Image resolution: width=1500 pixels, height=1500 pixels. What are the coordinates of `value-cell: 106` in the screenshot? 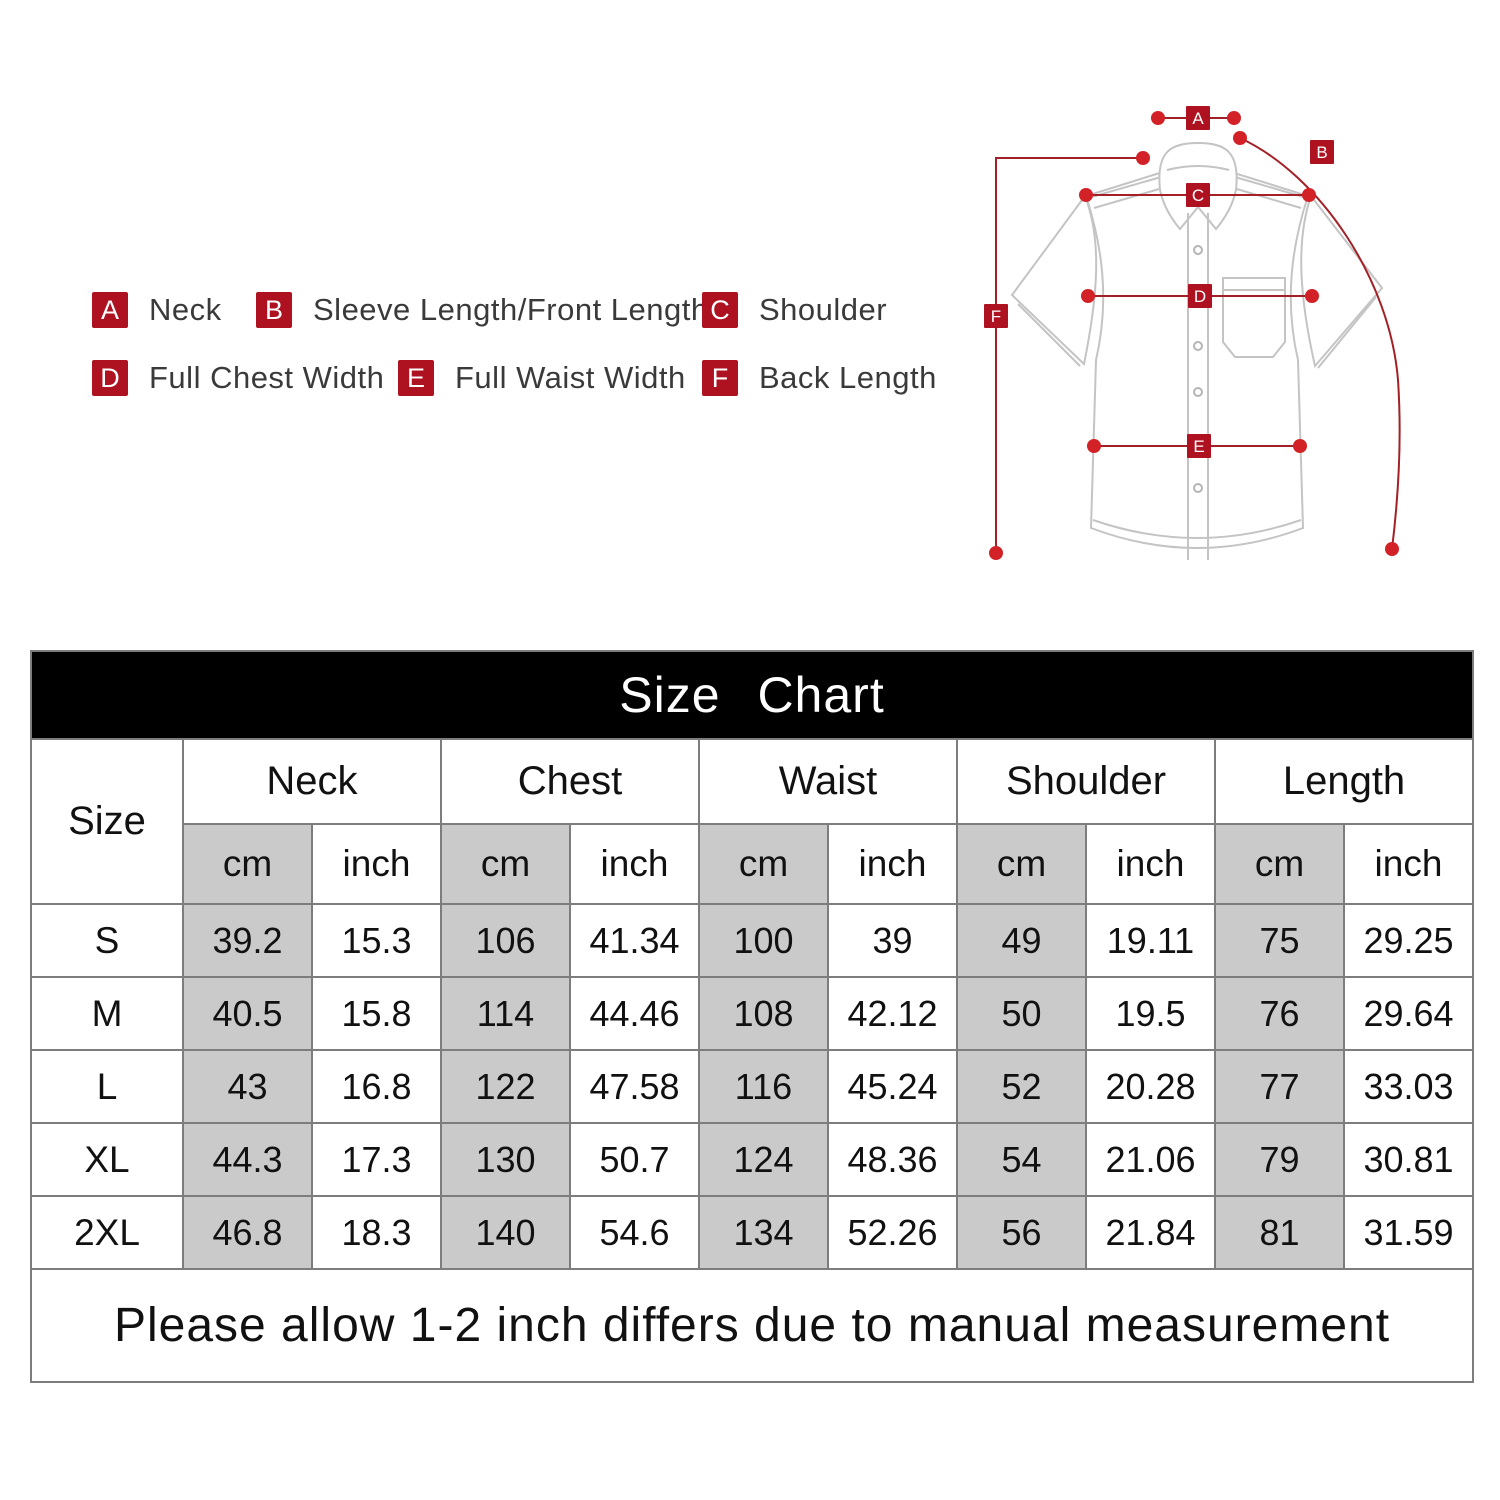 It's located at (505, 940).